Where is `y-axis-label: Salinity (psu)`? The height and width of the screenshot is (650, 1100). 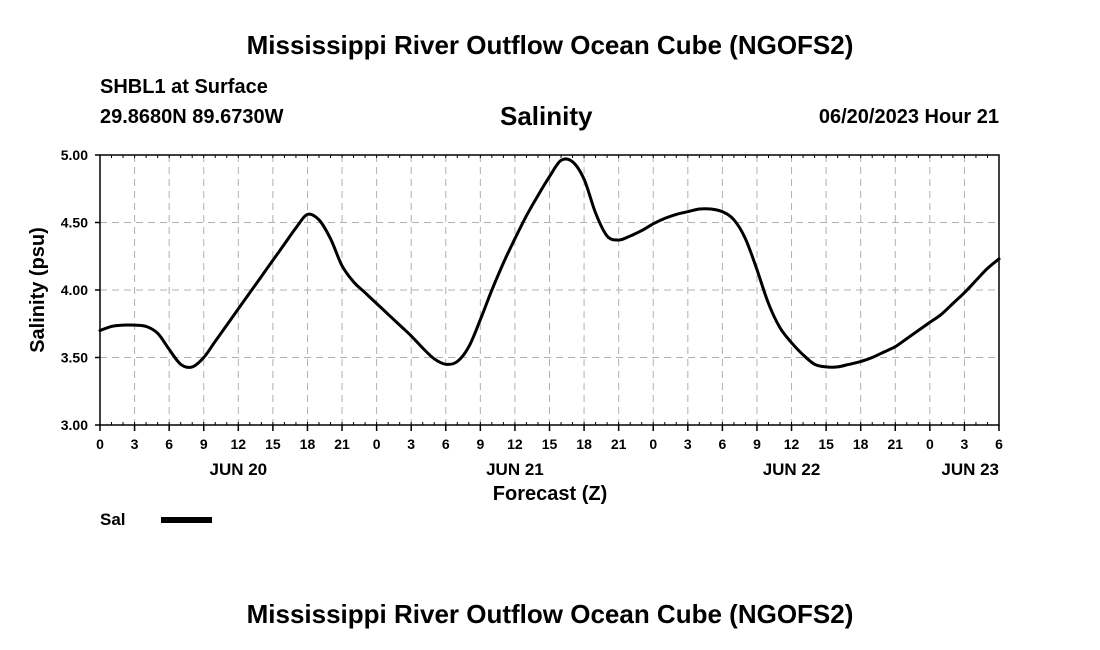 y-axis-label: Salinity (psu) is located at coordinates (38, 290).